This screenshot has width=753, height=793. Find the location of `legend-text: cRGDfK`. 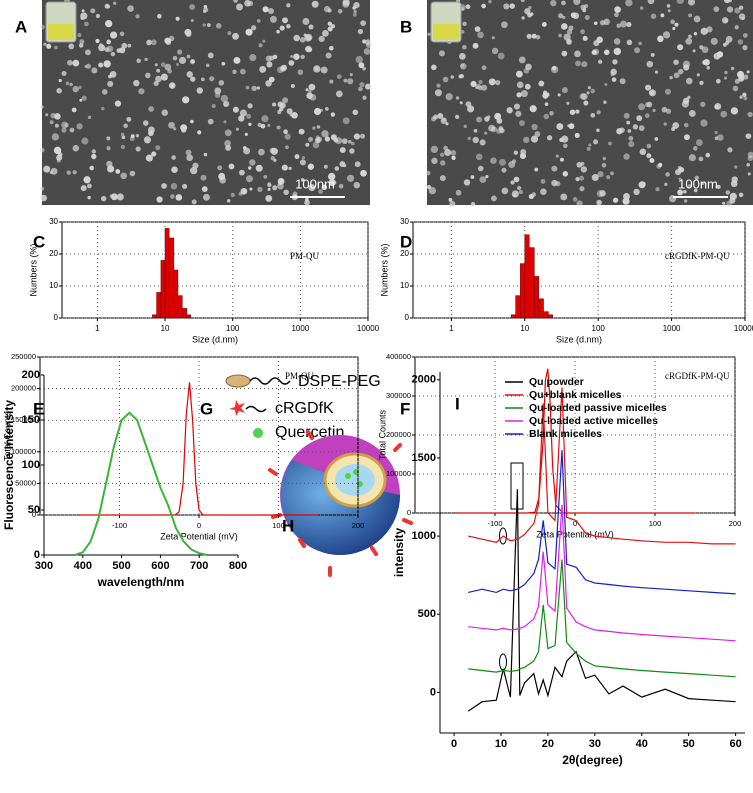

legend-text: cRGDfK is located at coordinates (304, 408).